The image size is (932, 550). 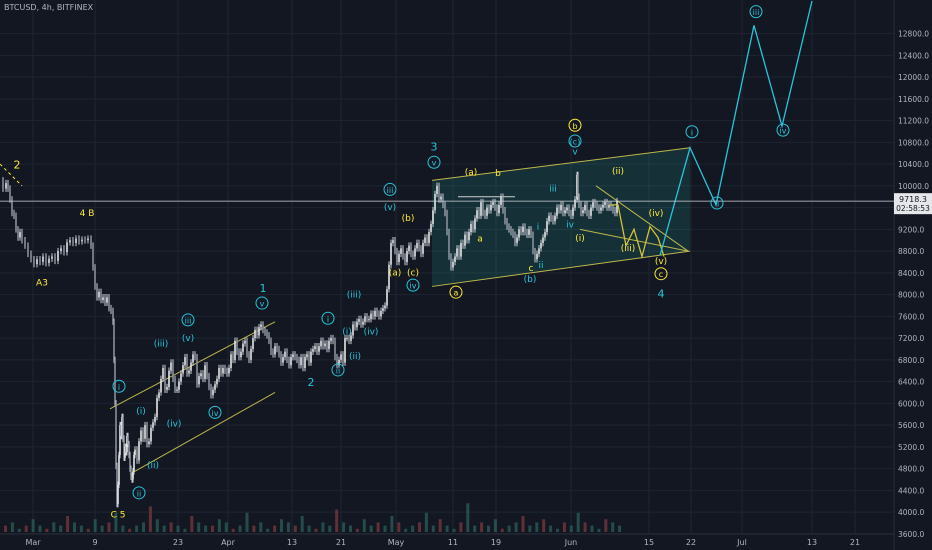 I want to click on wave-label: (iv), so click(x=371, y=332).